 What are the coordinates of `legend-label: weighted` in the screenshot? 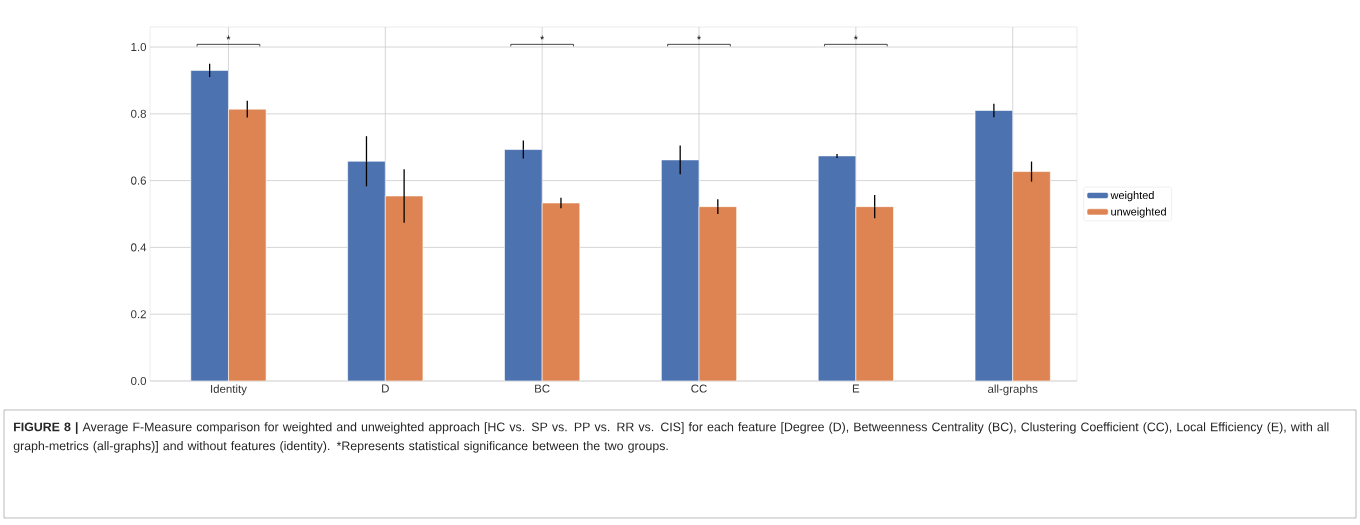 It's located at (1132, 196).